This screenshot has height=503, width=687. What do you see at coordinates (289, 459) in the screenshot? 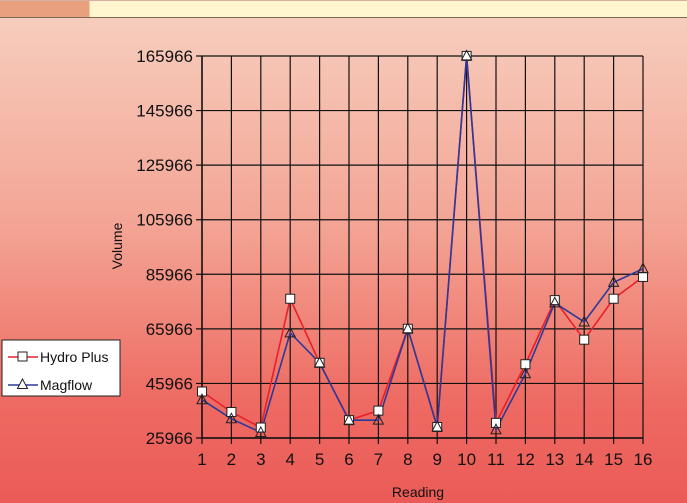
I see `x-tick-label: 4` at bounding box center [289, 459].